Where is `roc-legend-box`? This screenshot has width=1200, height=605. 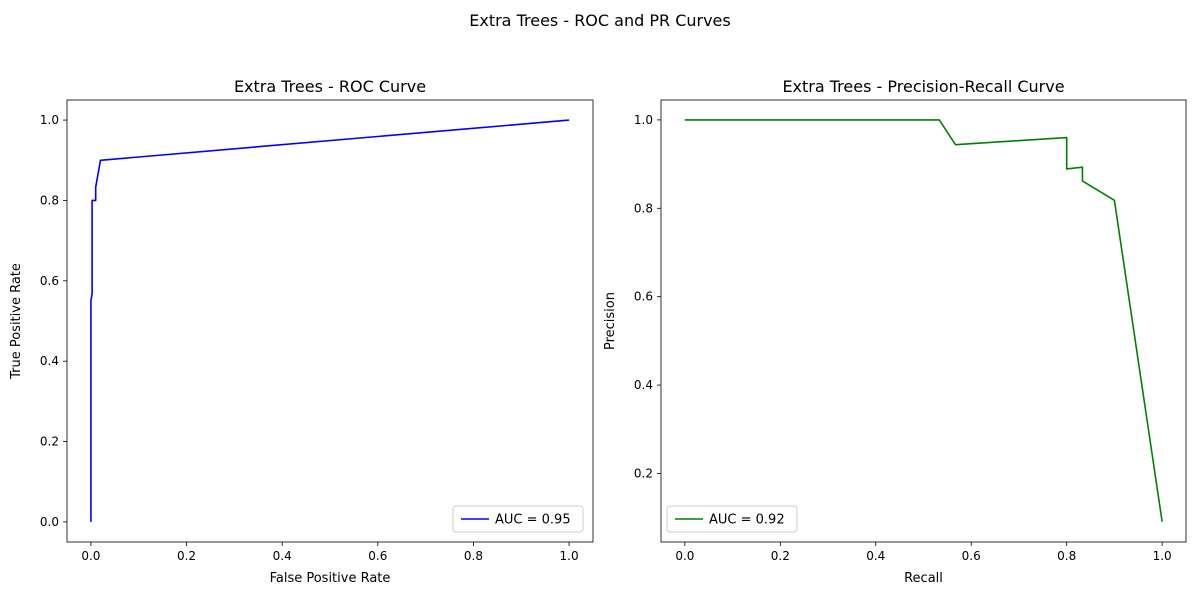 roc-legend-box is located at coordinates (518, 519).